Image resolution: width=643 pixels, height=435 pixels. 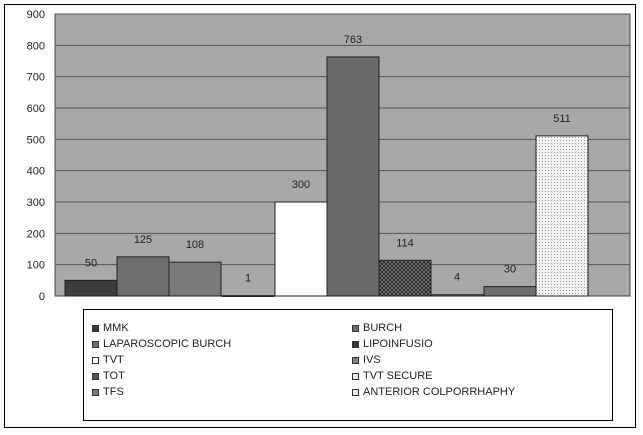 I want to click on y-tick-label: 800, so click(x=36, y=46).